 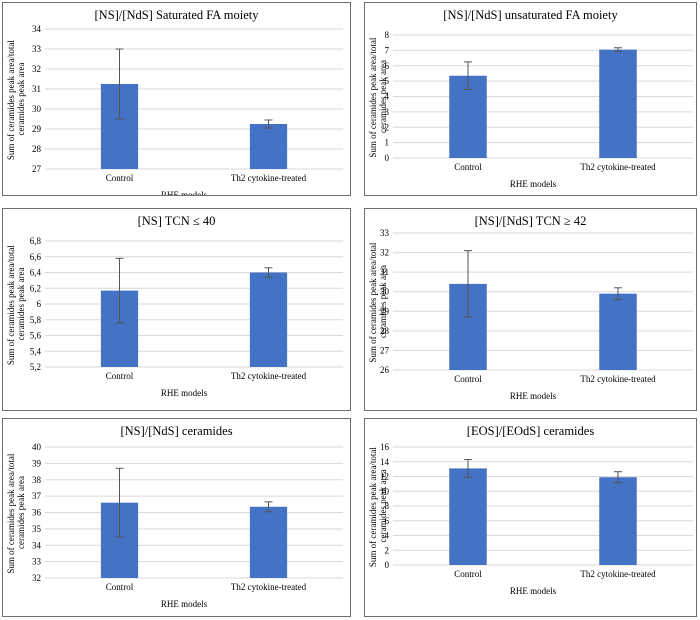 I want to click on y-tick-label: 40, so click(x=37, y=447).